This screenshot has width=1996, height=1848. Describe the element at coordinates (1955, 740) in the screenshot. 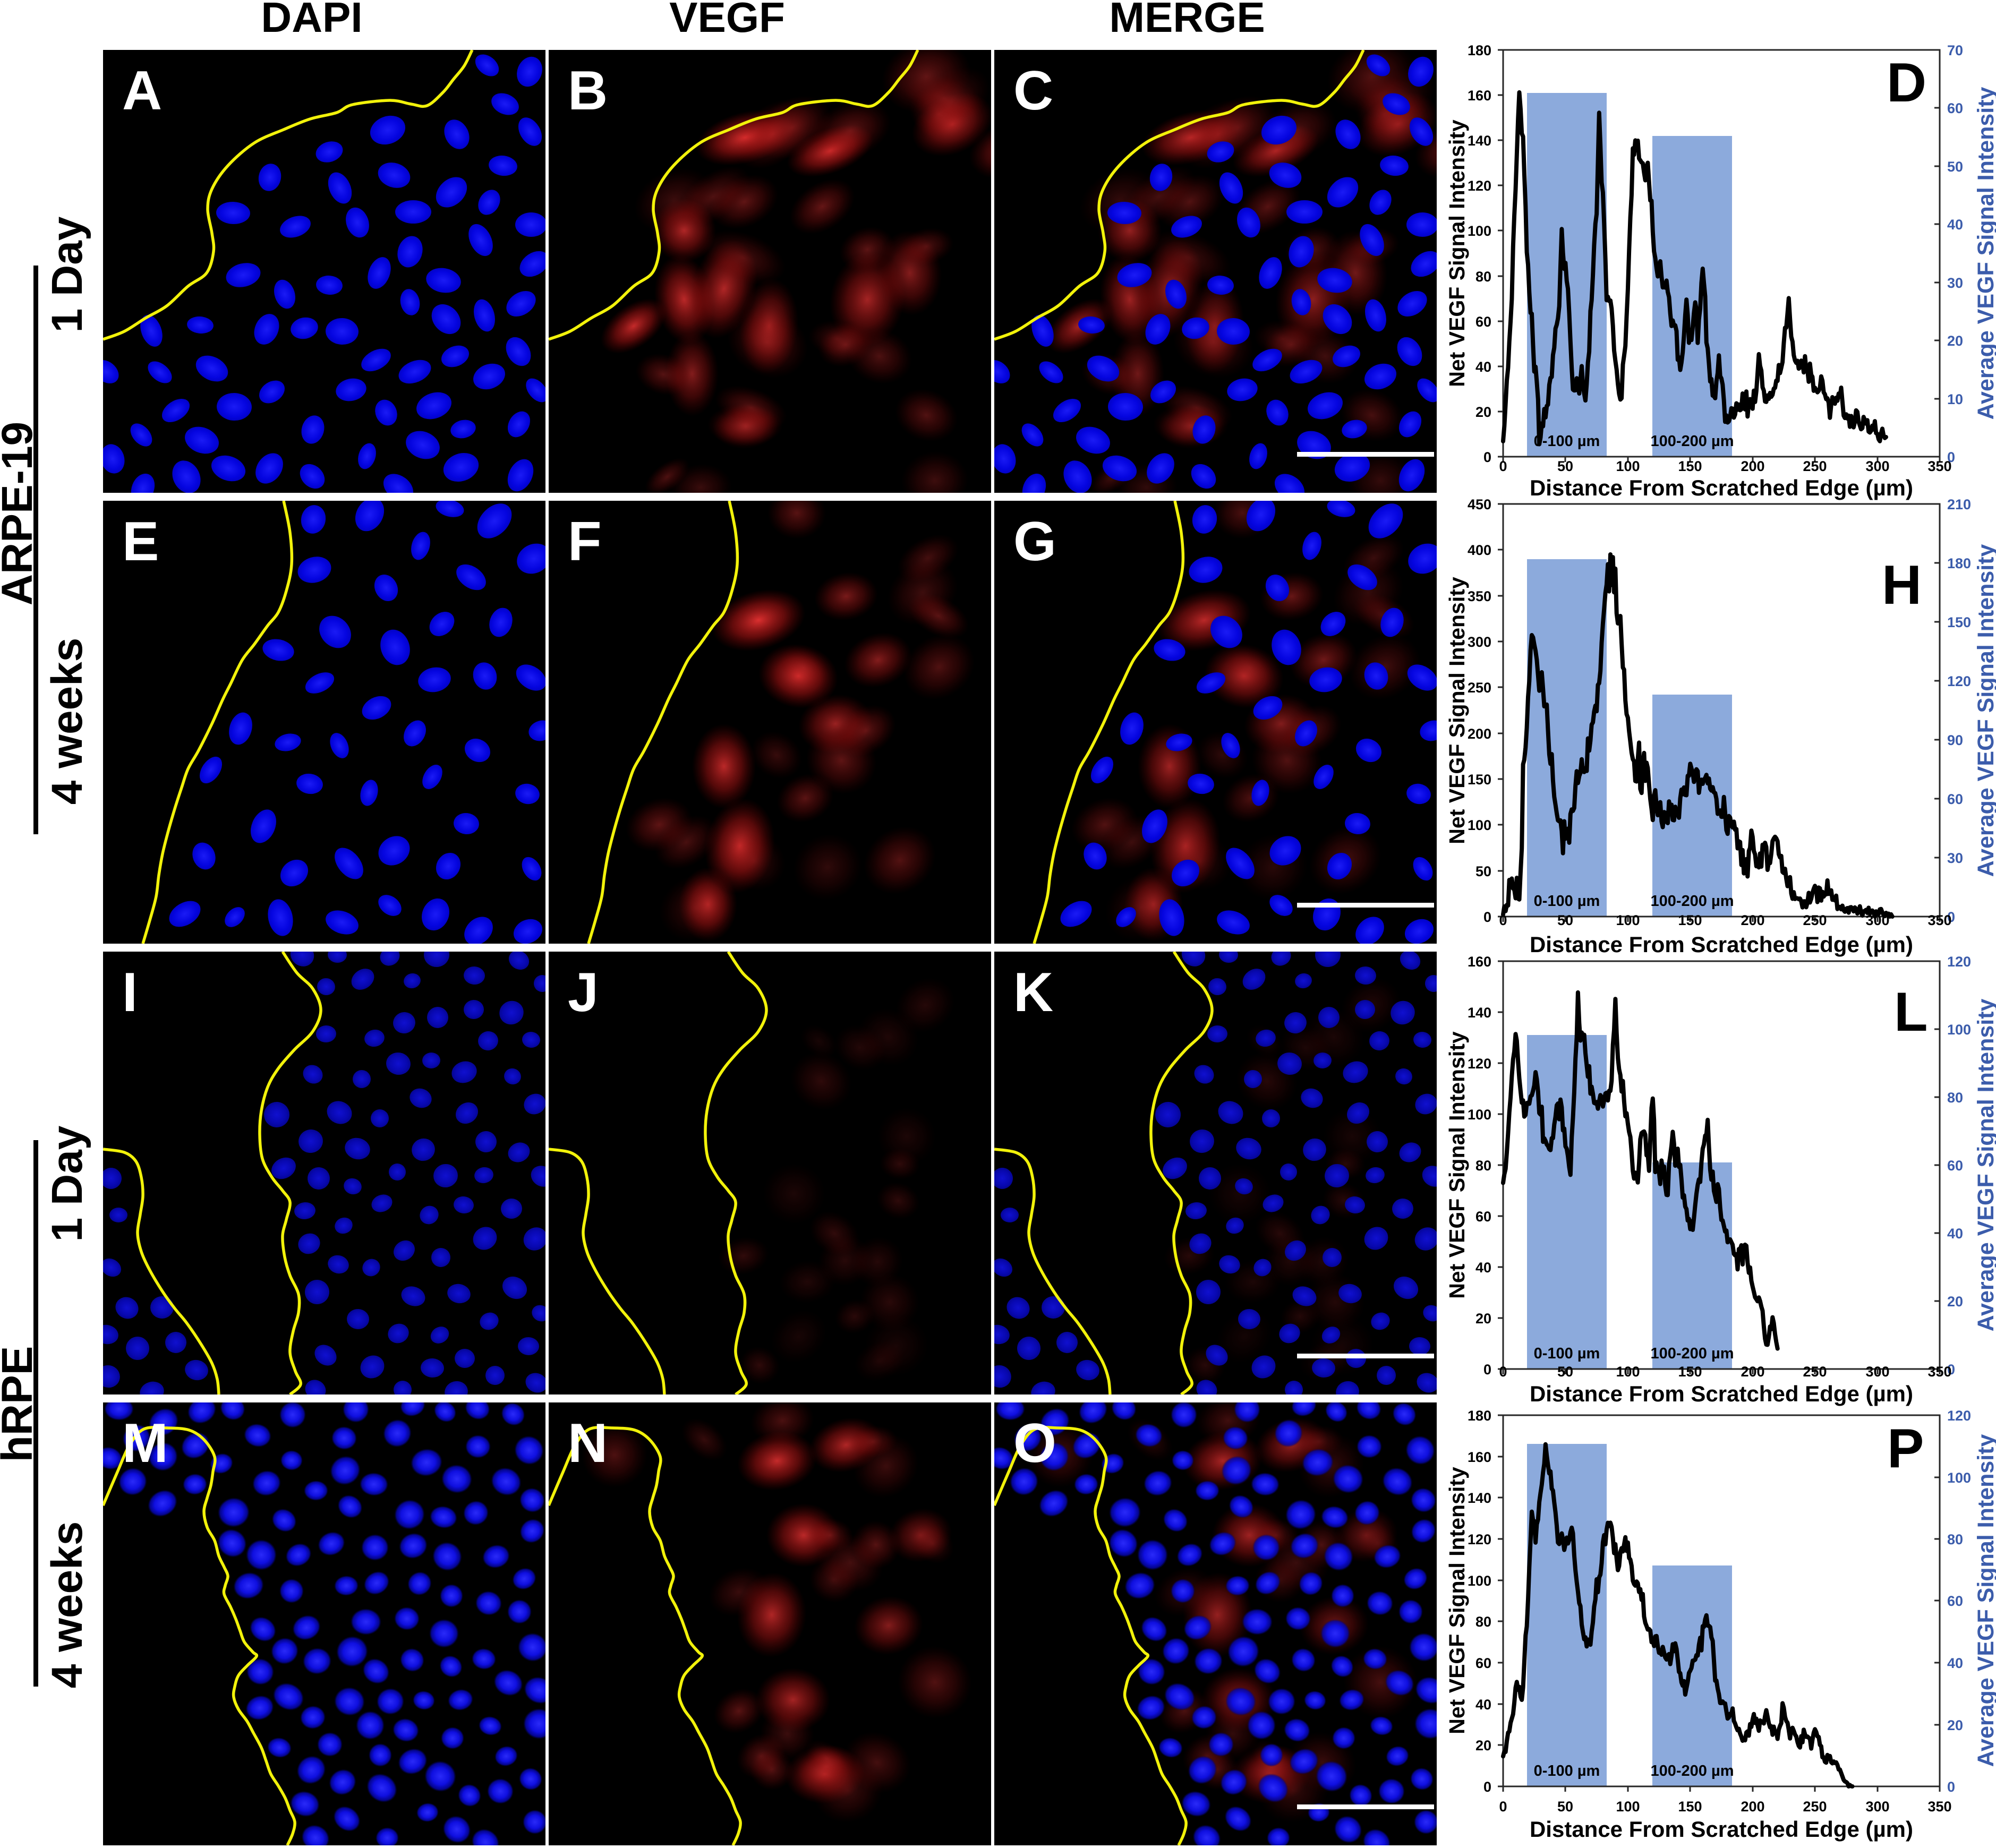

I see `svg-text: 90` at that location.